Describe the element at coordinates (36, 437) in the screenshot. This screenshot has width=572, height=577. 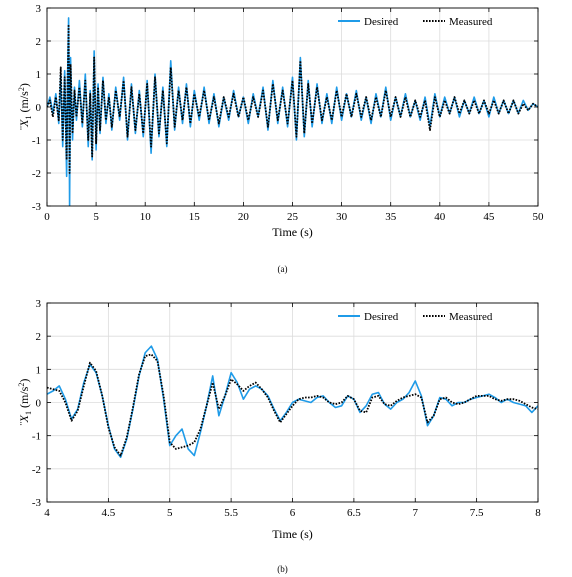
I see `chart-b-ytick-label-2: -1` at that location.